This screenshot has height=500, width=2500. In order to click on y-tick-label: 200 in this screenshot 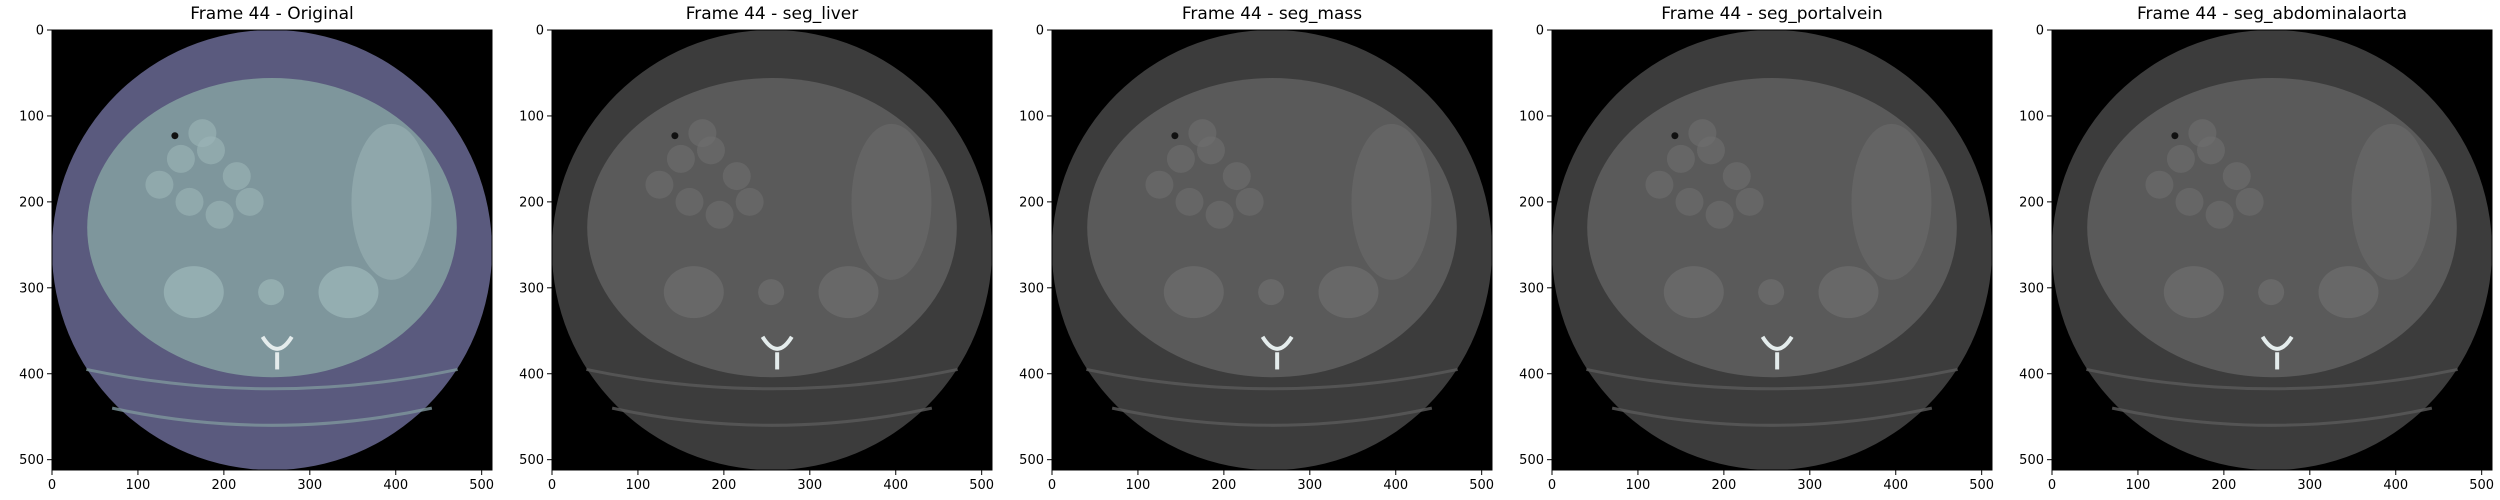, I will do `click(1531, 202)`.